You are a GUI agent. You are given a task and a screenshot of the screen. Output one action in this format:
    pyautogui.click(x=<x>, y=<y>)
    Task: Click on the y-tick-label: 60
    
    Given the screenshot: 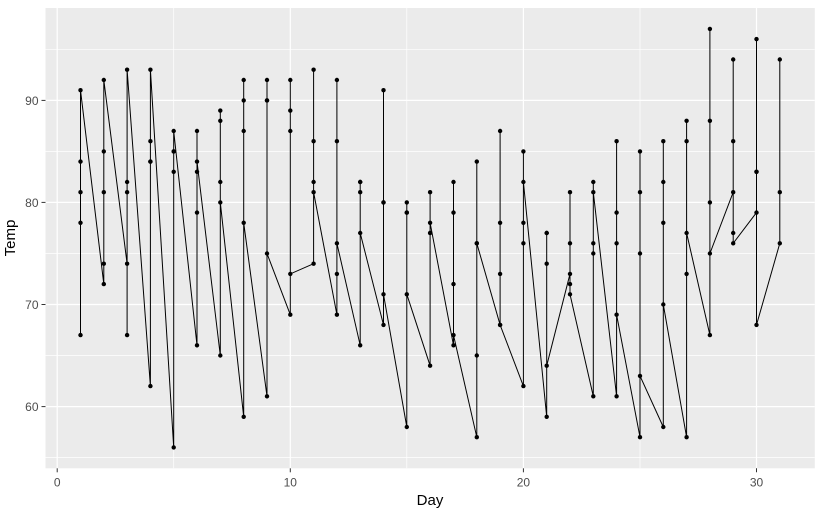 What is the action you would take?
    pyautogui.click(x=32, y=407)
    